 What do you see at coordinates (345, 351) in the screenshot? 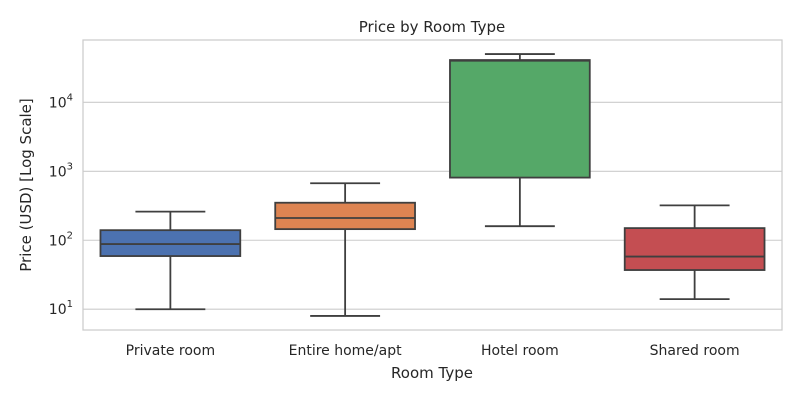
I see `x-tick-label: Entire home/apt` at bounding box center [345, 351].